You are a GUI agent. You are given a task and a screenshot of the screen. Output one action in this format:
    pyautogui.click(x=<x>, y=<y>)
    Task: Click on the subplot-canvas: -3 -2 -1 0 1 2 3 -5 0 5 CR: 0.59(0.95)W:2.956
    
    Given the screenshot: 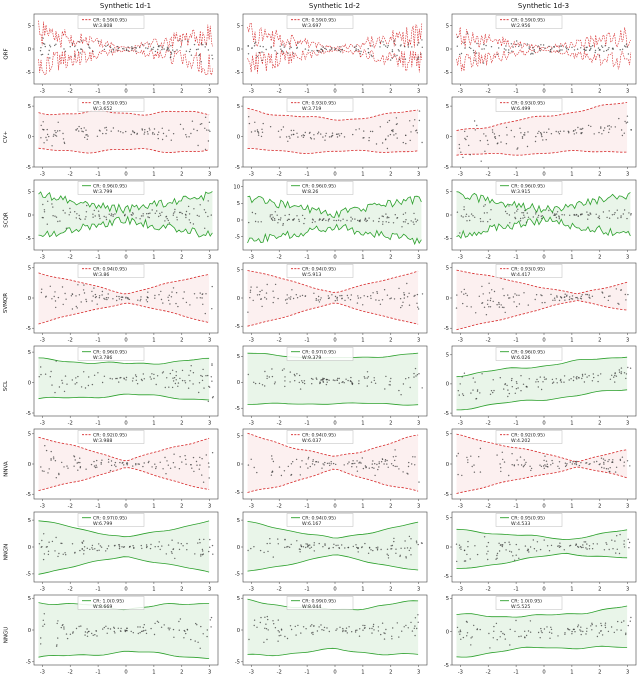 What is the action you would take?
    pyautogui.click(x=540, y=54)
    